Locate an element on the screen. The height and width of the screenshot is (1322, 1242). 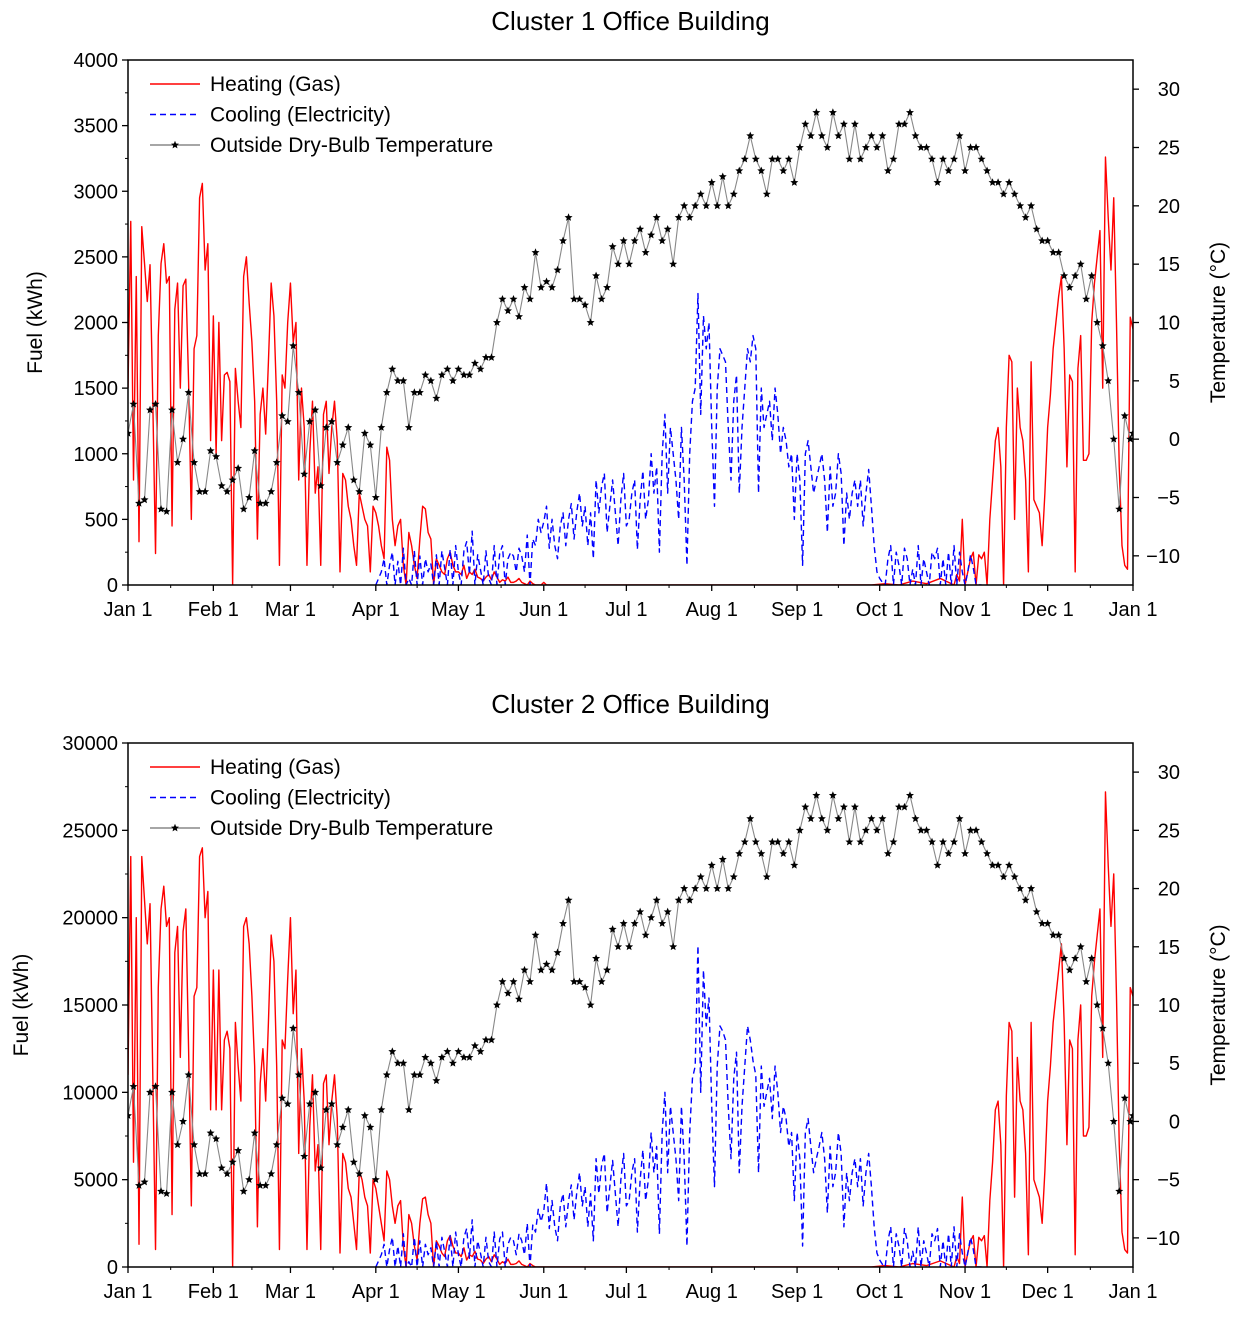
y-tick-label: 1500 is located at coordinates (96, 389).